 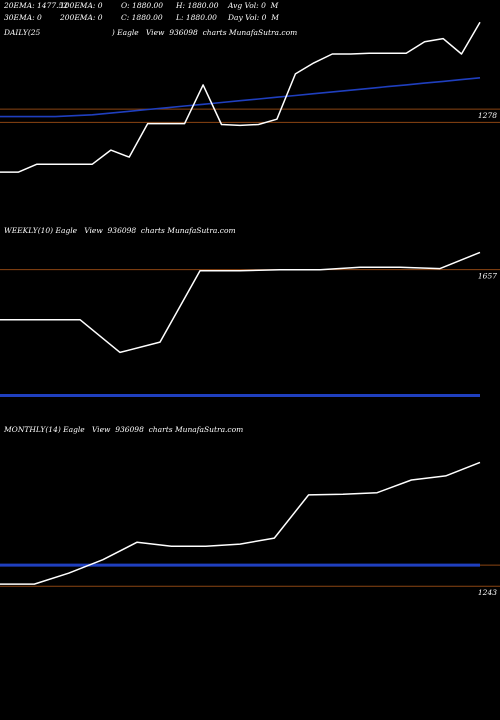 What do you see at coordinates (197, 5) in the screenshot?
I see `header-high: H: 1880.00` at bounding box center [197, 5].